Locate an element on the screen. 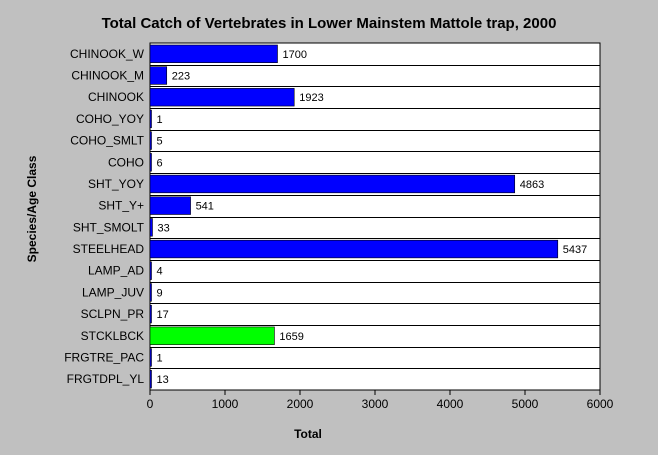 This screenshot has height=455, width=658. data-label: 5 is located at coordinates (160, 142).